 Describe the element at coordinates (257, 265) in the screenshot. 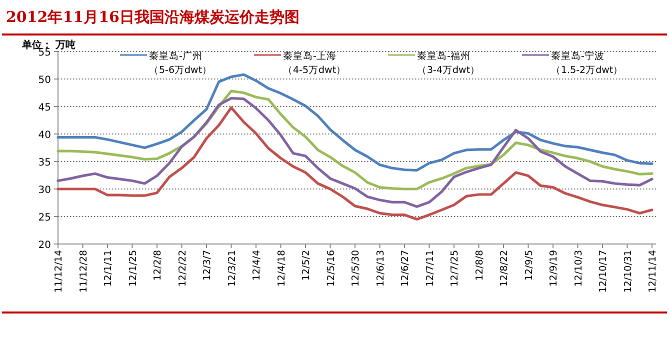

I see `x-tick-label: 12/4/4` at that location.